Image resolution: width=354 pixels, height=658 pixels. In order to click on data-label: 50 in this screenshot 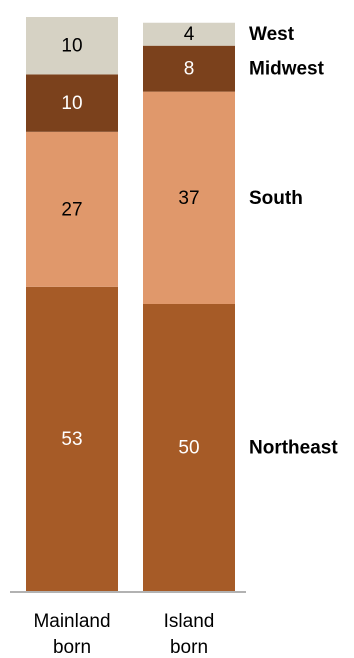, I will do `click(188, 448)`.